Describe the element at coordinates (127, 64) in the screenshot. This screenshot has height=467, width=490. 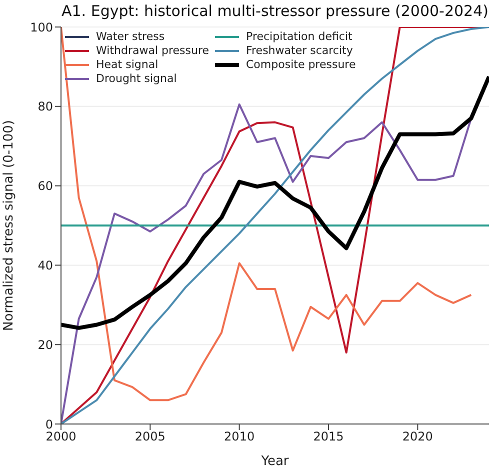
I see `legend-label: Heat signal` at that location.